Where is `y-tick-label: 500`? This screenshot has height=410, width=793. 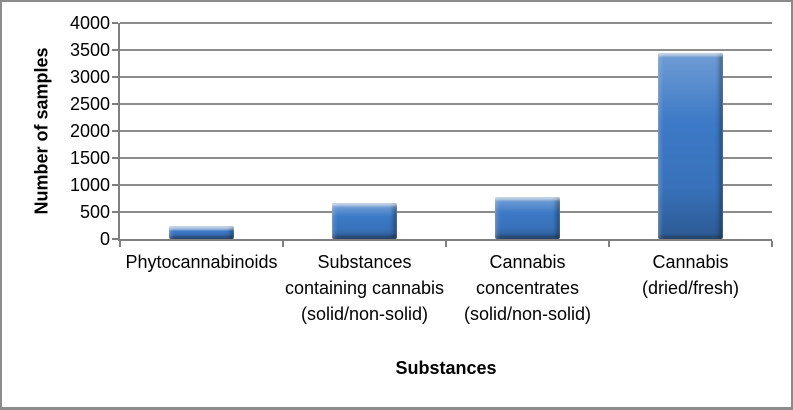
y-tick-label: 500 is located at coordinates (94, 212).